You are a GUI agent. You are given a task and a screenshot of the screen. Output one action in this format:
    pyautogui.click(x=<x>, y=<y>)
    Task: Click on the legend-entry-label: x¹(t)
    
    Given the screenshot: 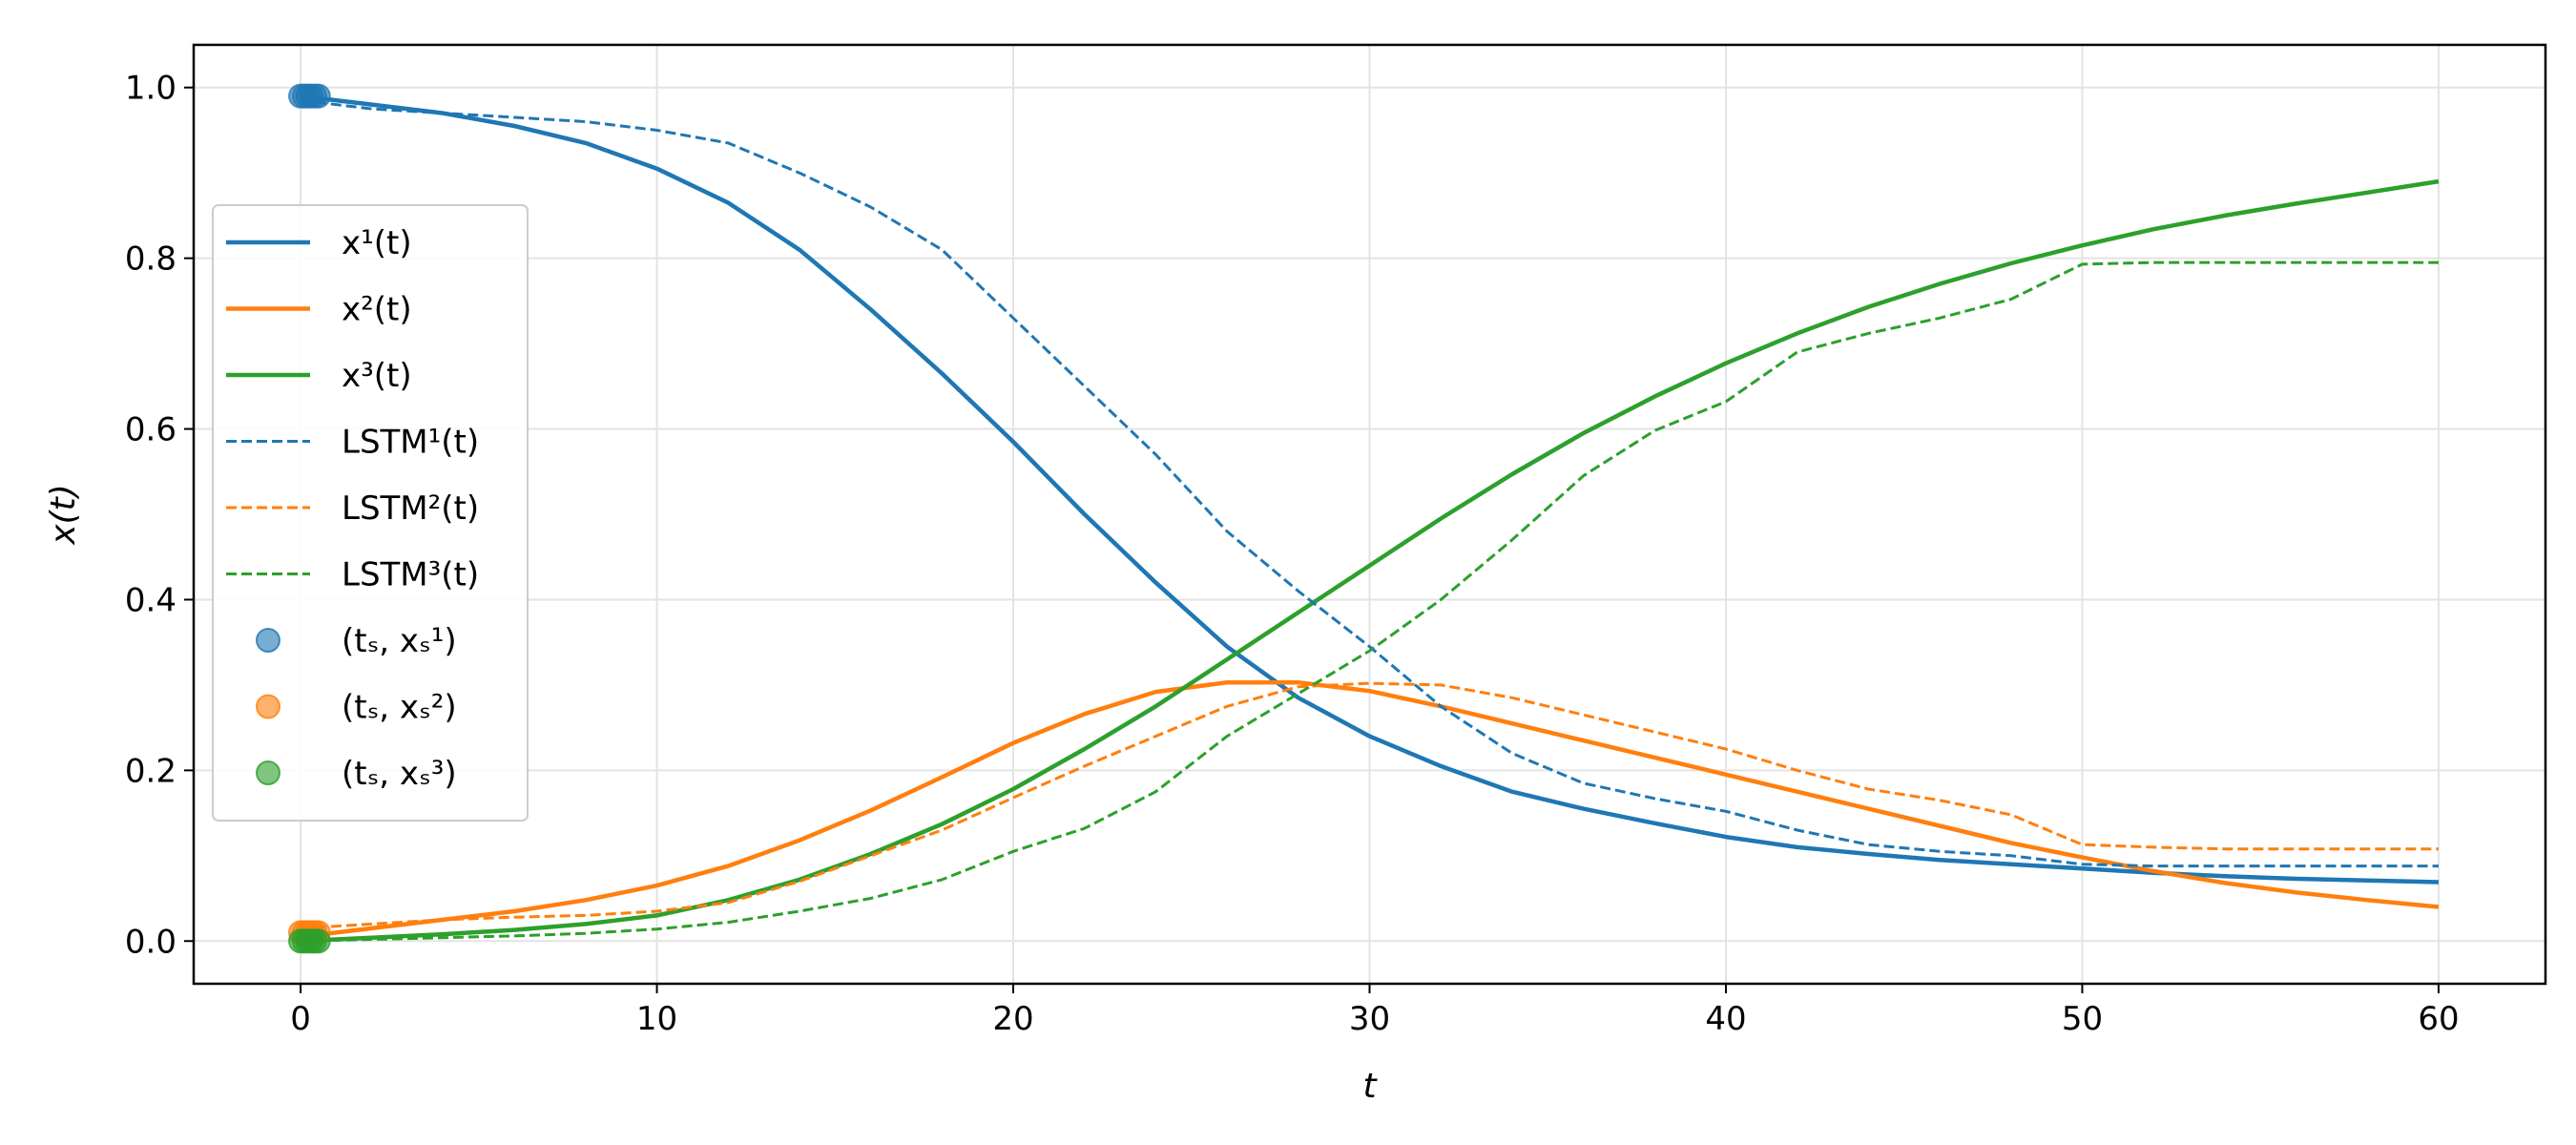 What is the action you would take?
    pyautogui.click(x=377, y=243)
    